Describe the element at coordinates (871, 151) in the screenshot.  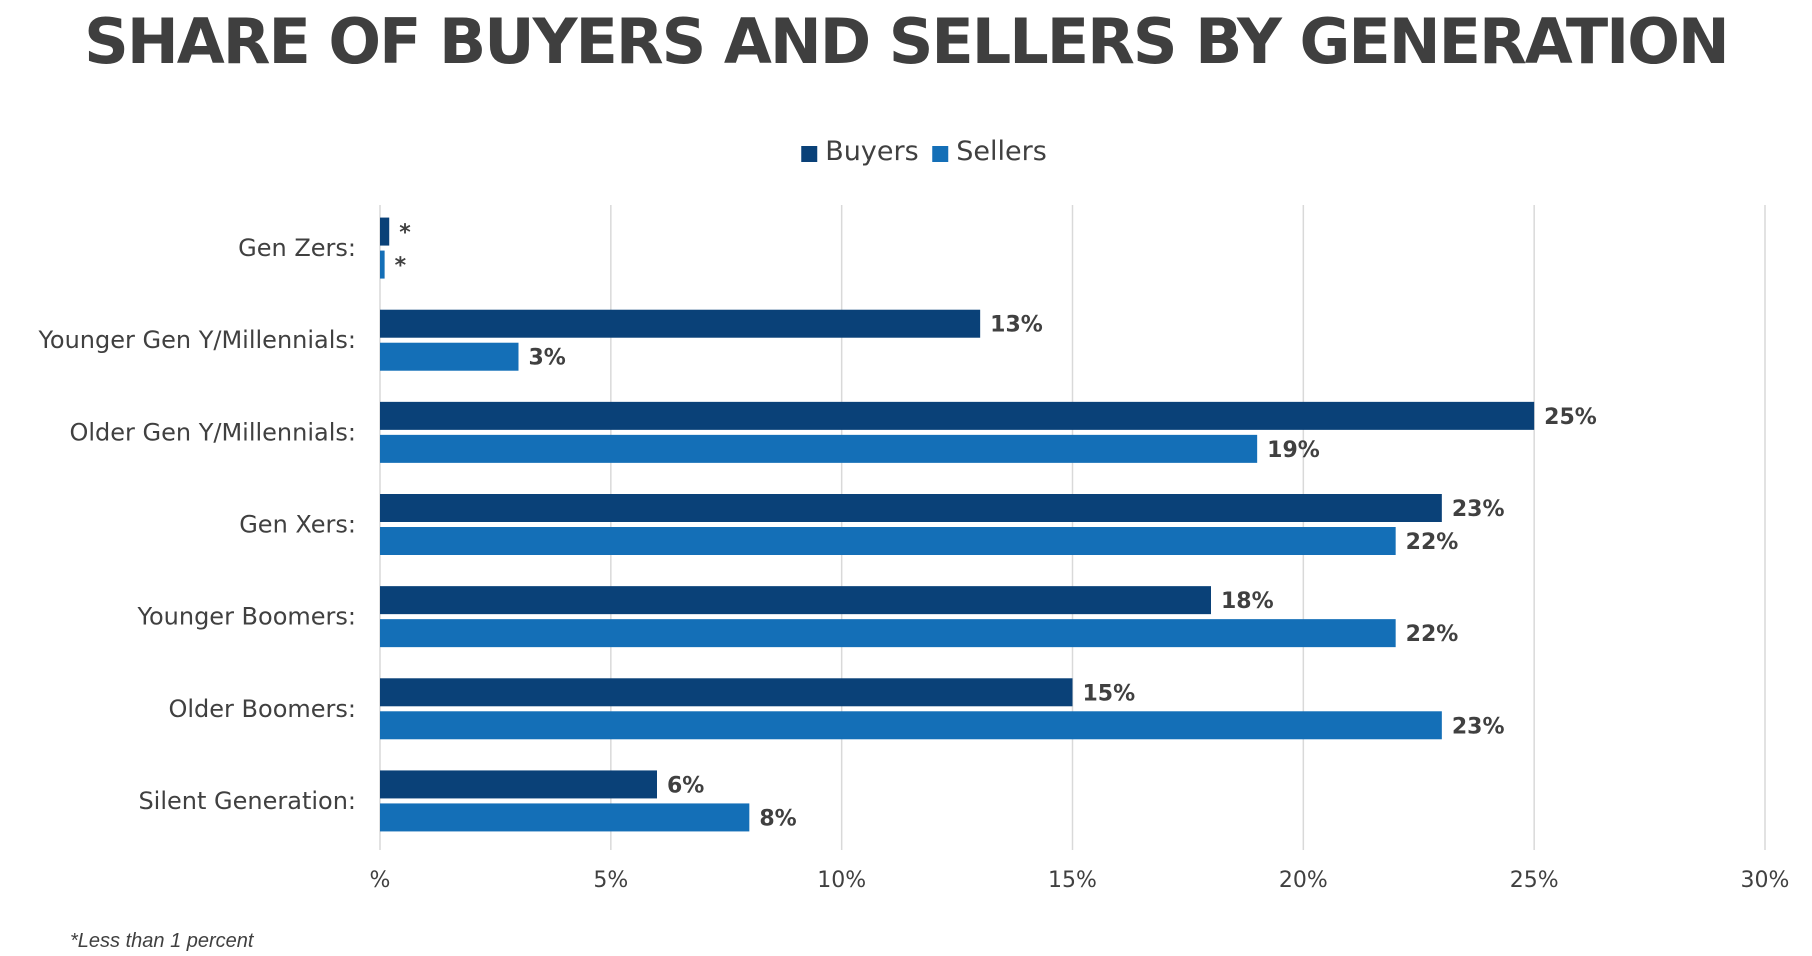
I see `legend-label-buyers: Buyers` at that location.